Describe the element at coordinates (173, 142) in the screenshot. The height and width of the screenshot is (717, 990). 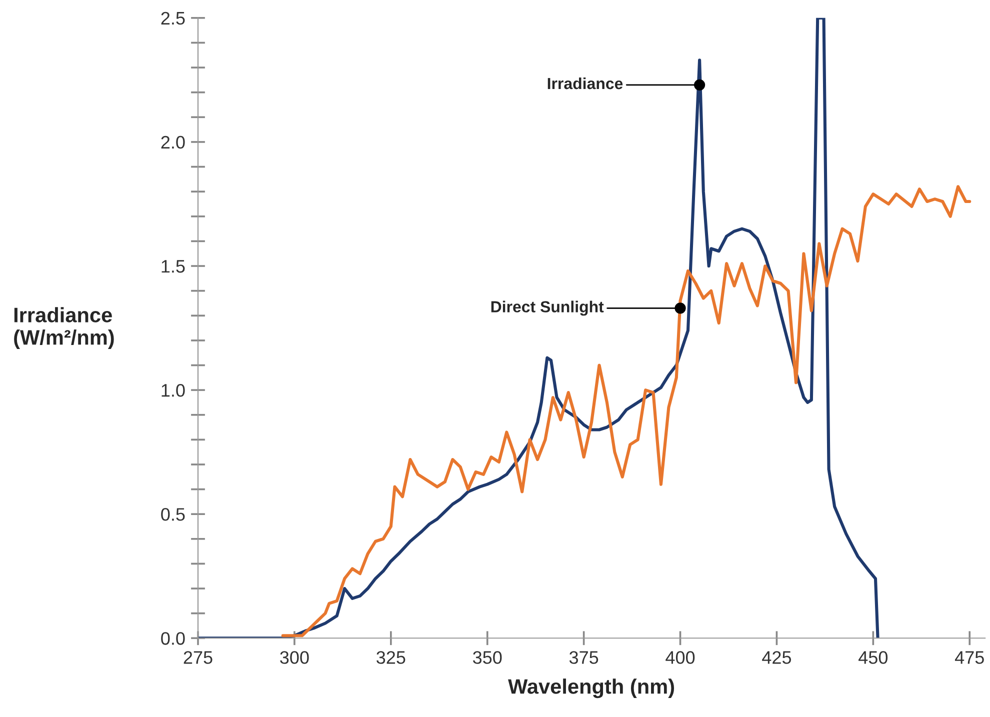
I see `y-tick-label: 2.0` at that location.